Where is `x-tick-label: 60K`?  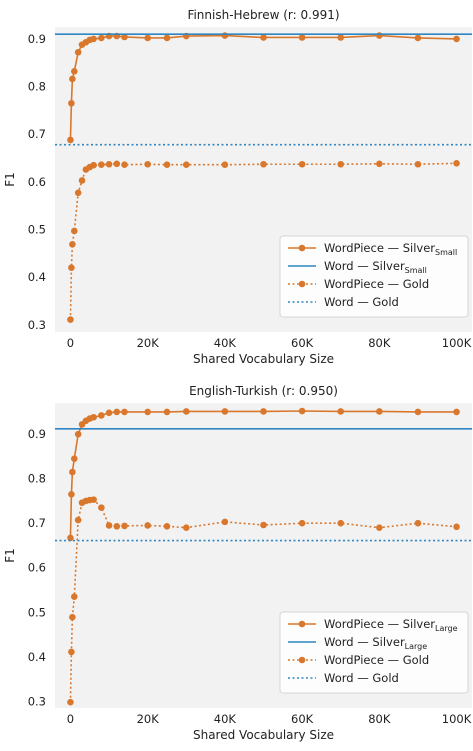 x-tick-label: 60K is located at coordinates (302, 343).